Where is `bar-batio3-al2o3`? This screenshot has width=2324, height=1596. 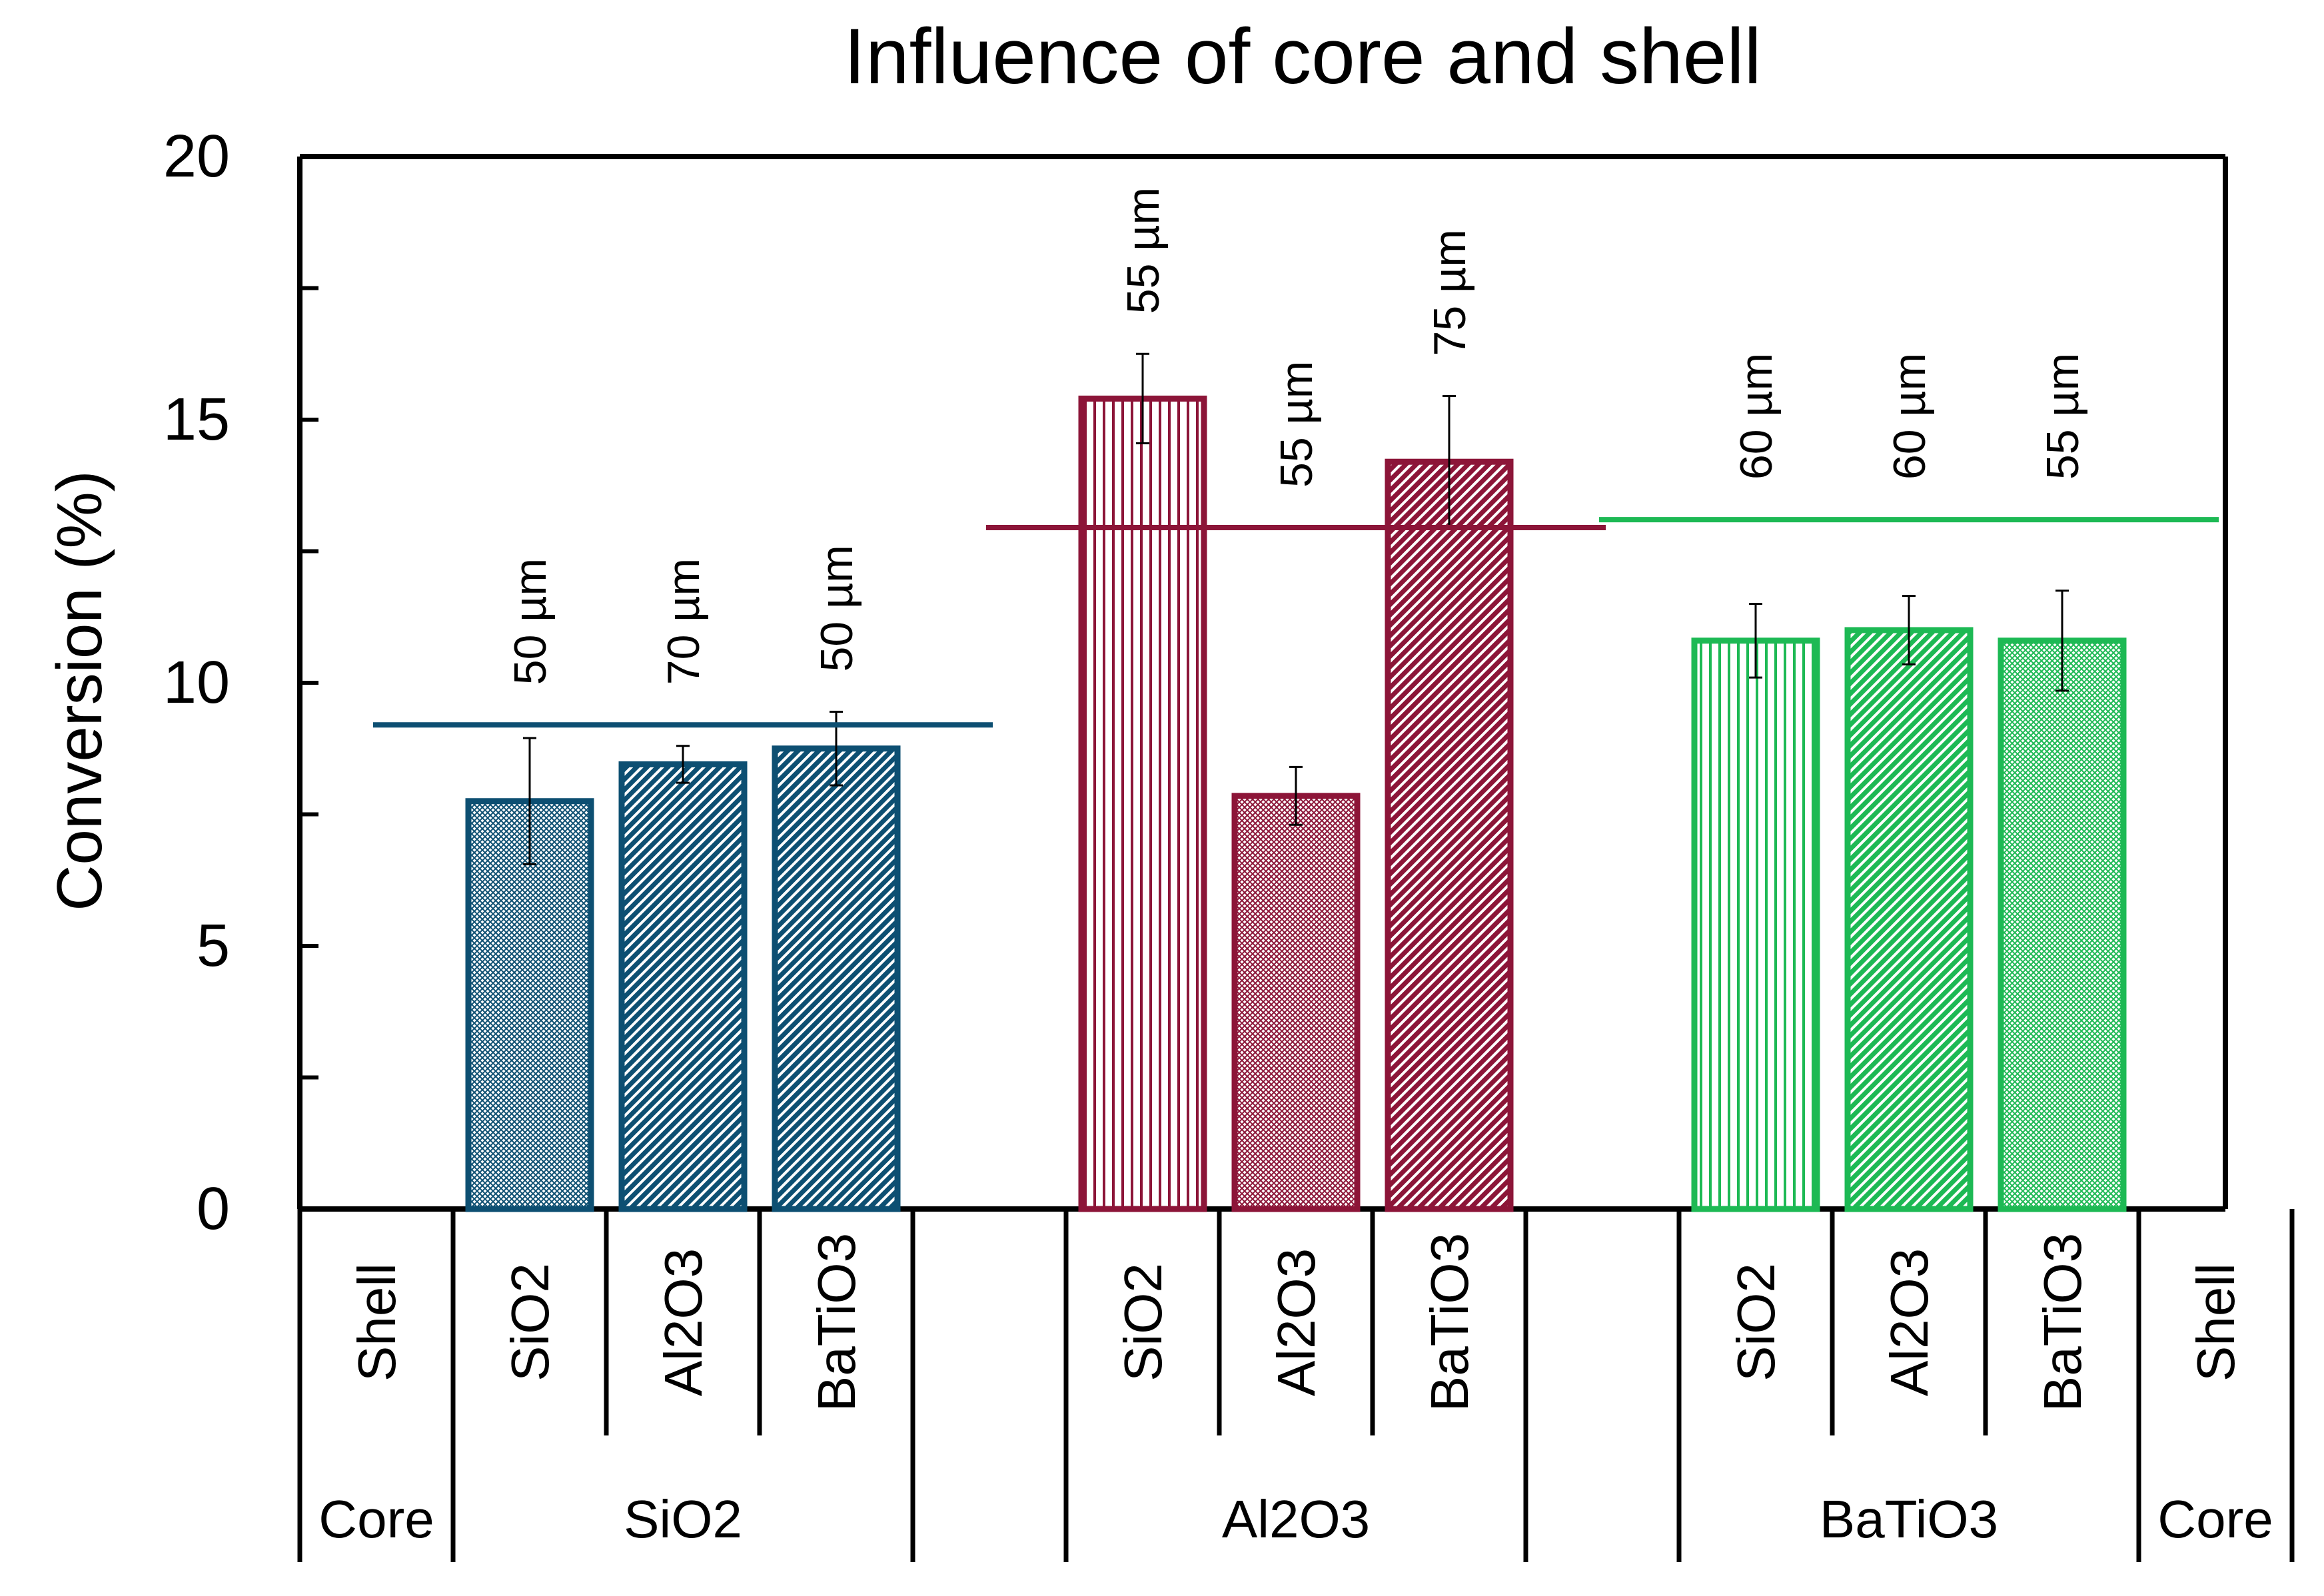
bar-batio3-al2o3 is located at coordinates (1909, 919).